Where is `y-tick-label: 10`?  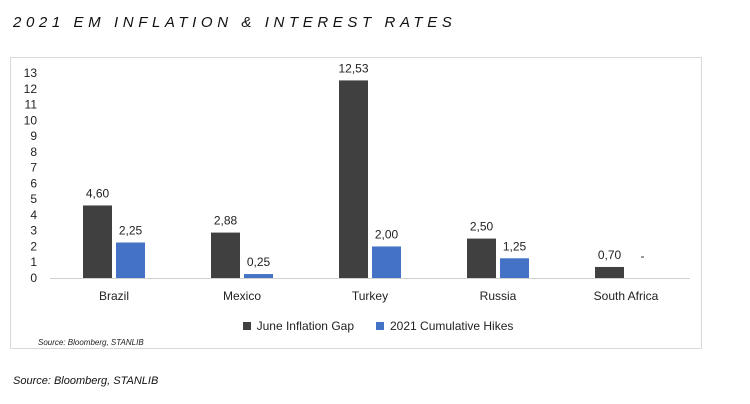
y-tick-label: 10 is located at coordinates (31, 120).